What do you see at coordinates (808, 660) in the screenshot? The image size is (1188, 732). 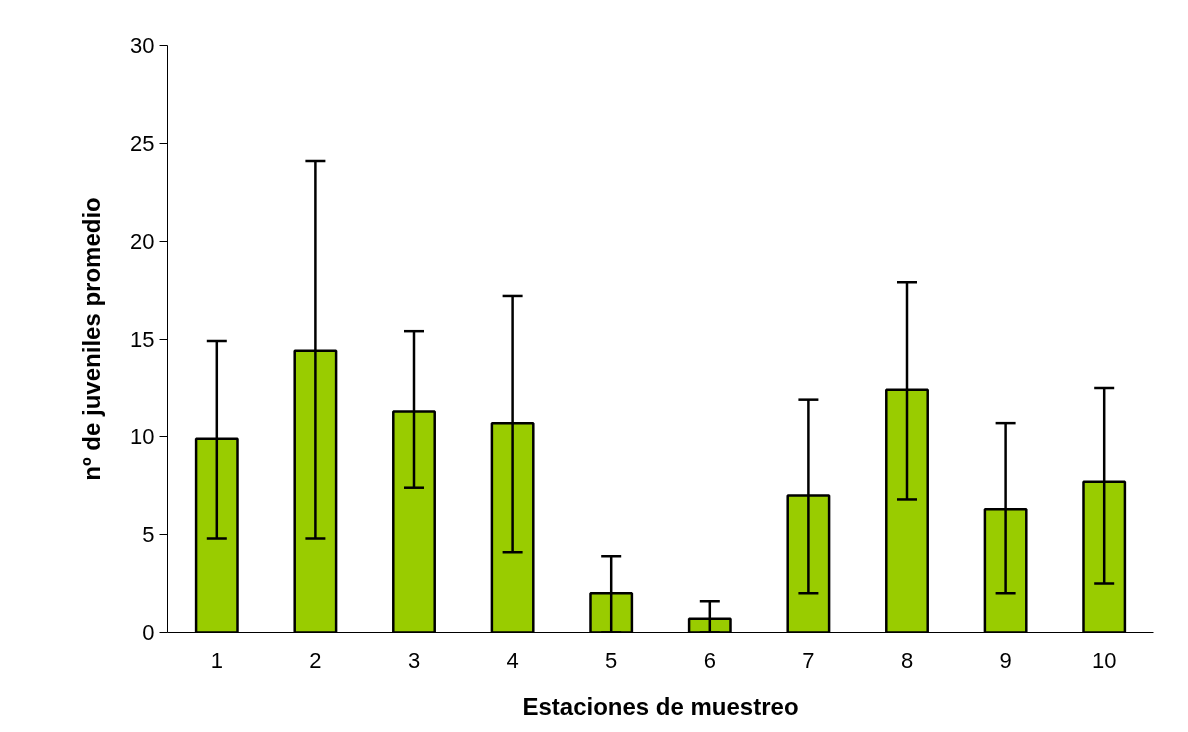 I see `x-tick-label: 7` at bounding box center [808, 660].